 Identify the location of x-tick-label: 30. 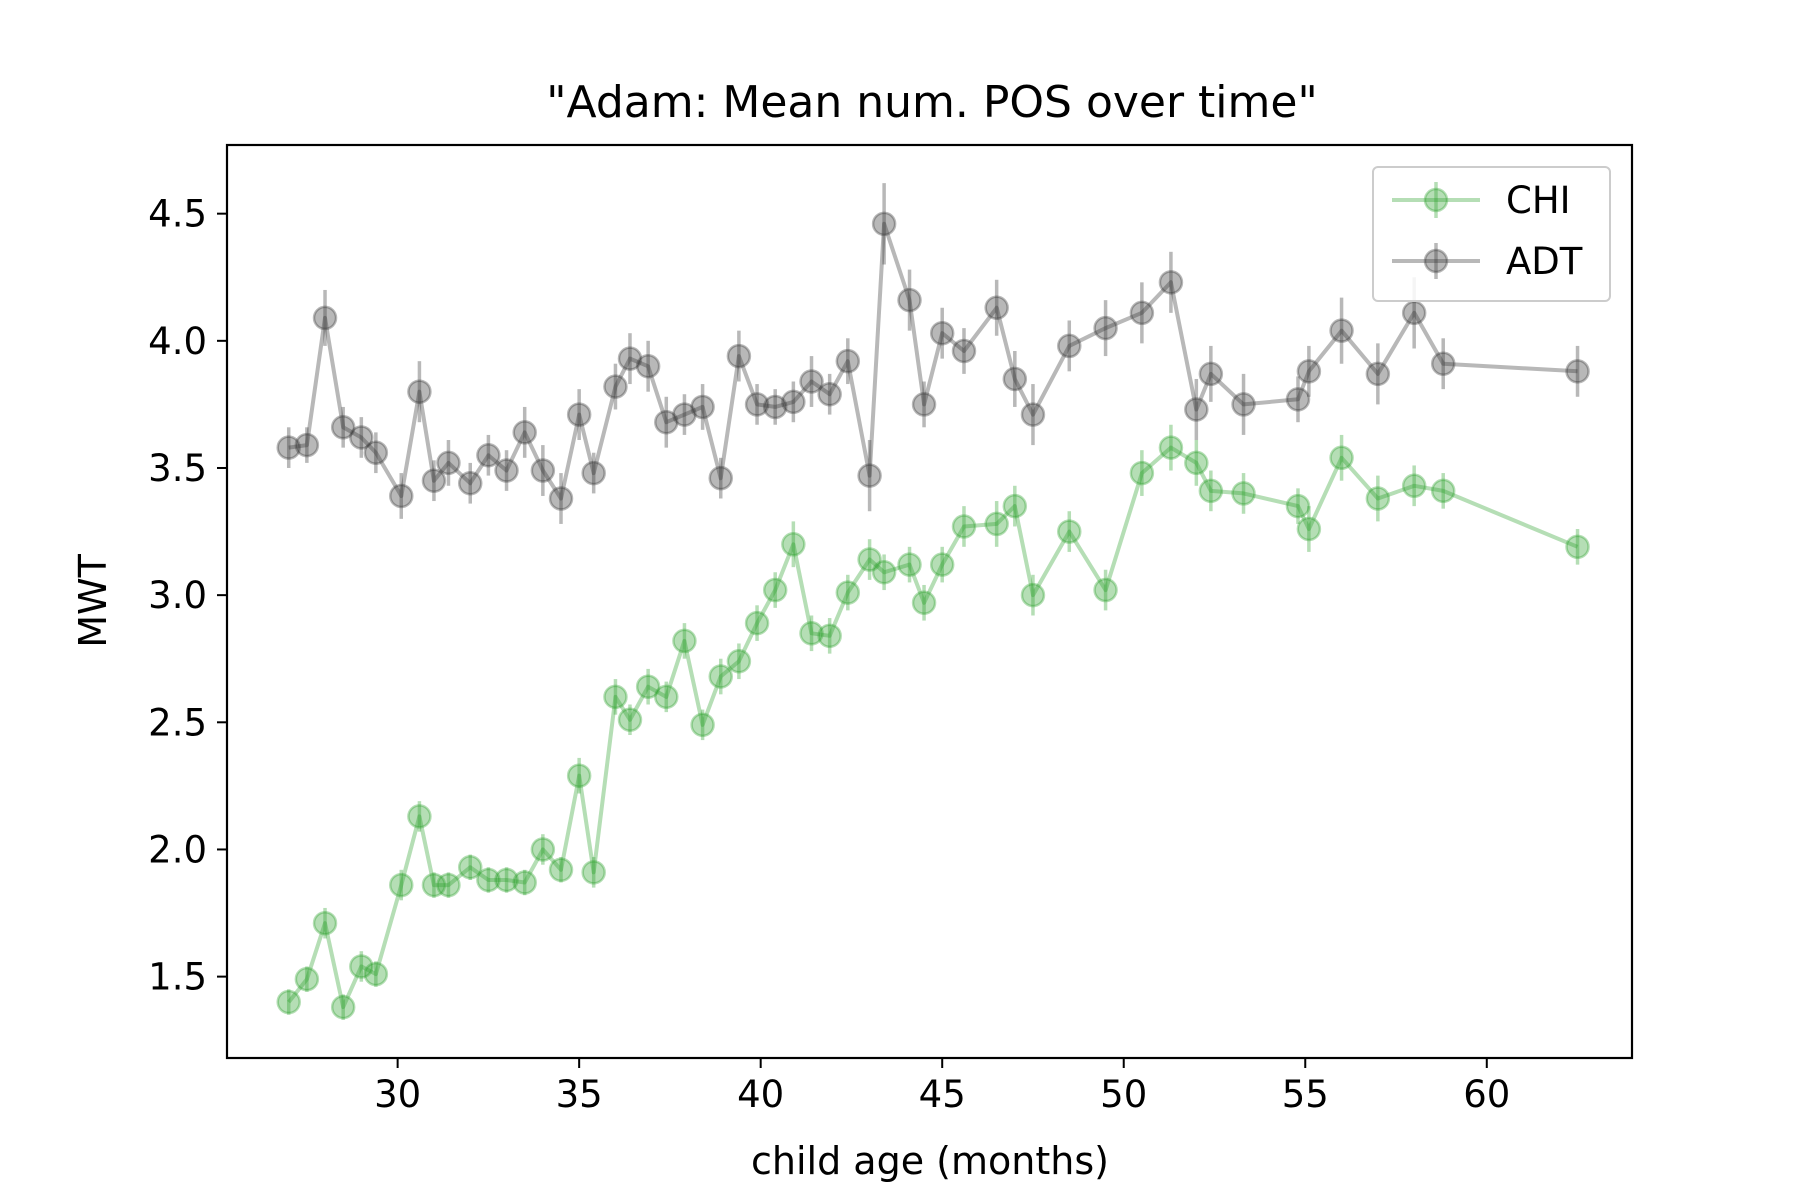
(397, 1094).